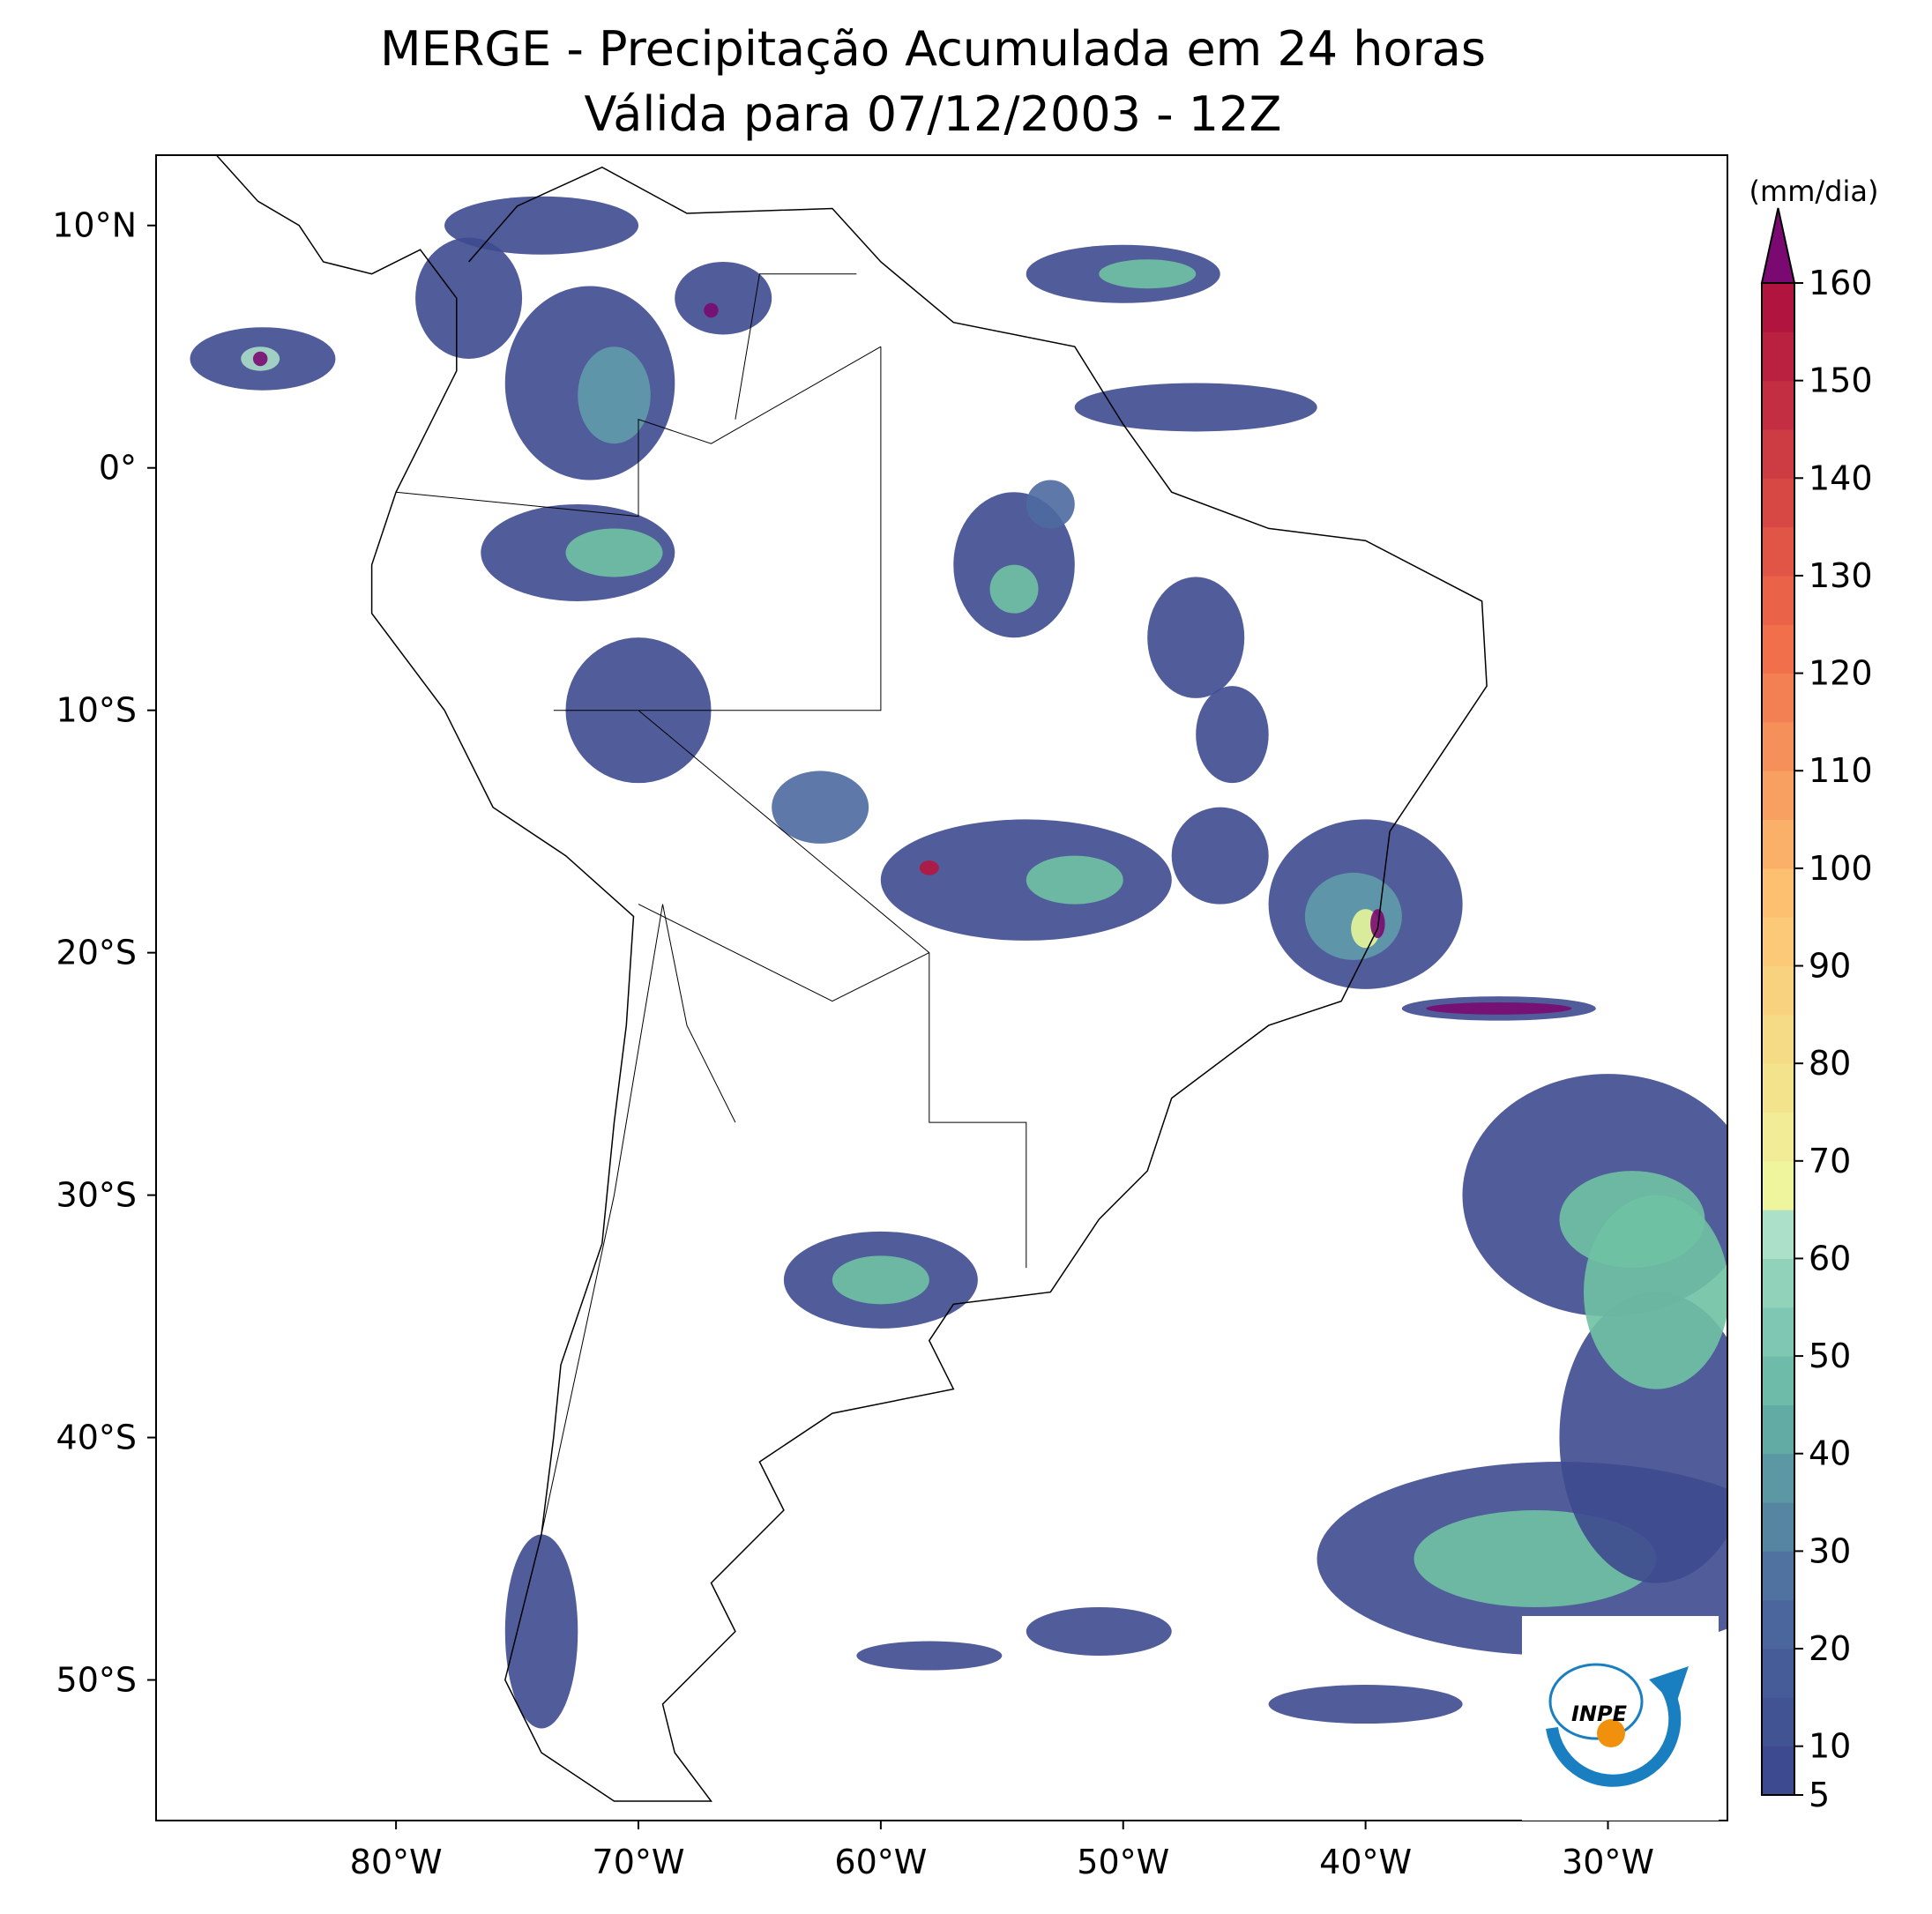 This screenshot has height=1914, width=1932. Describe the element at coordinates (1599, 1714) in the screenshot. I see `logo-text: INPE` at that location.